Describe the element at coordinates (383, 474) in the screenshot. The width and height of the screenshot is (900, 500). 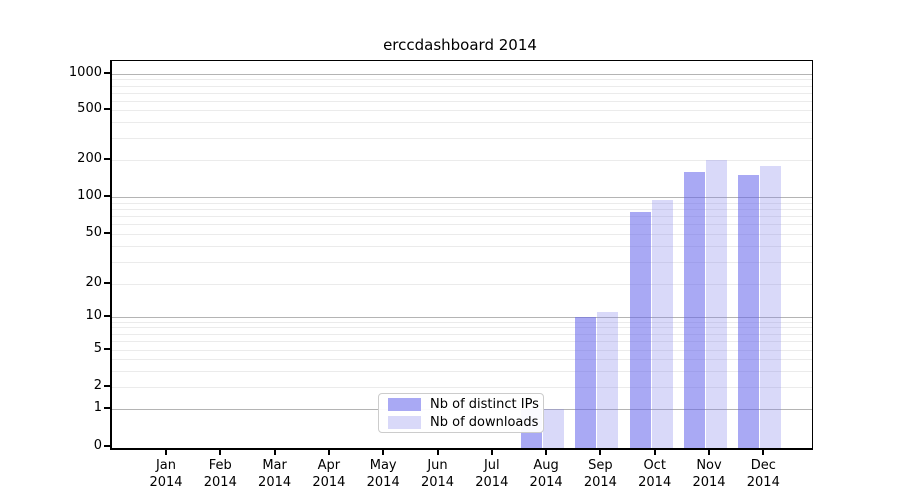
I see `x-tick-label-may: May 2014` at that location.